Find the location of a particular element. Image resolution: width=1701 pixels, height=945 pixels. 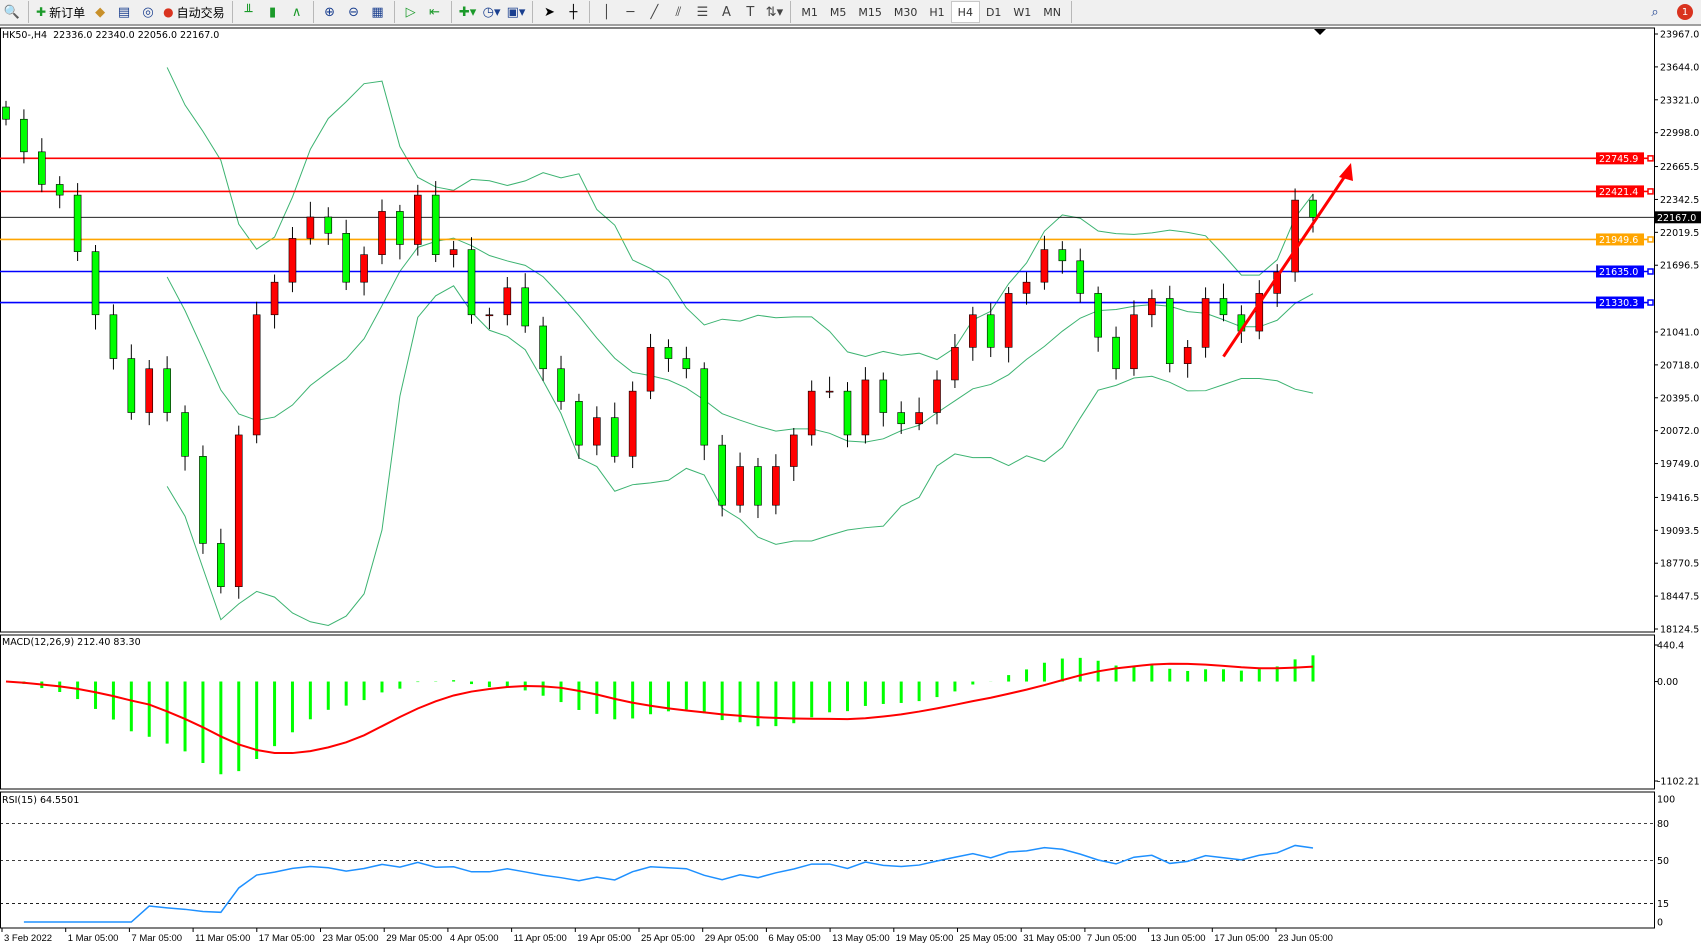

search-icon: 🔍 is located at coordinates (12, 12).